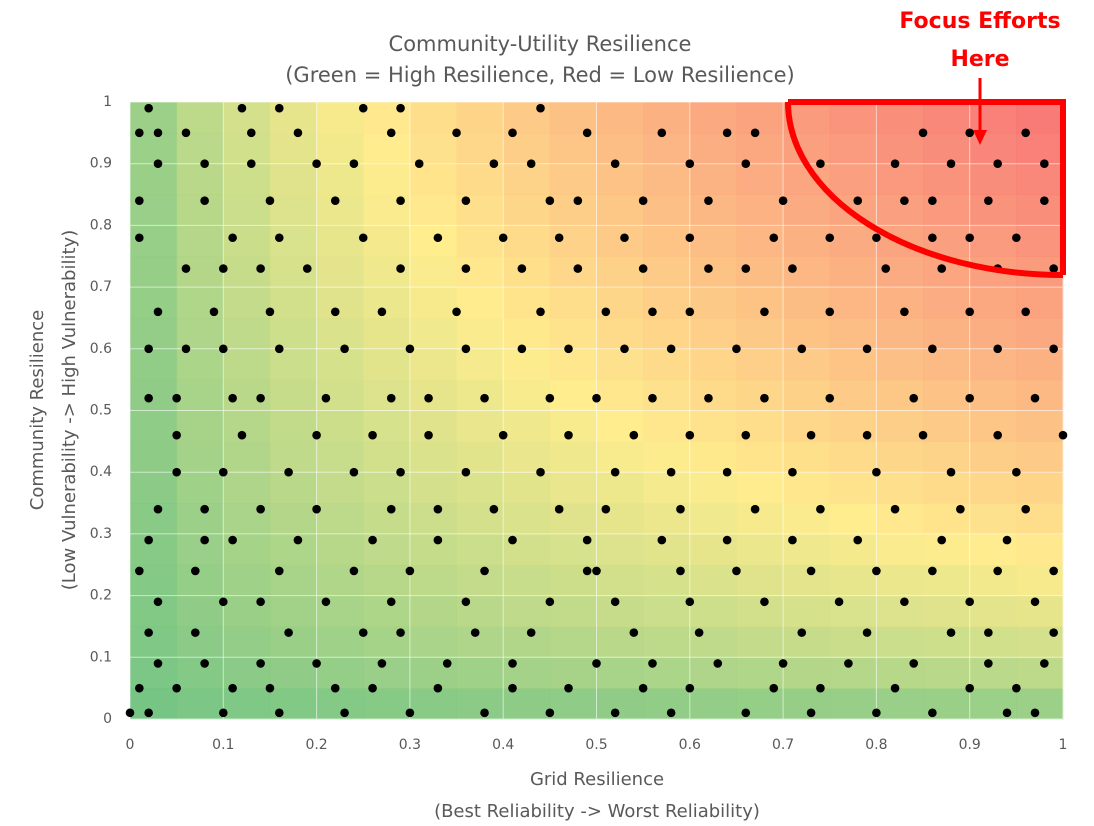  What do you see at coordinates (37, 410) in the screenshot?
I see `y-axis-label: Community Resilience` at bounding box center [37, 410].